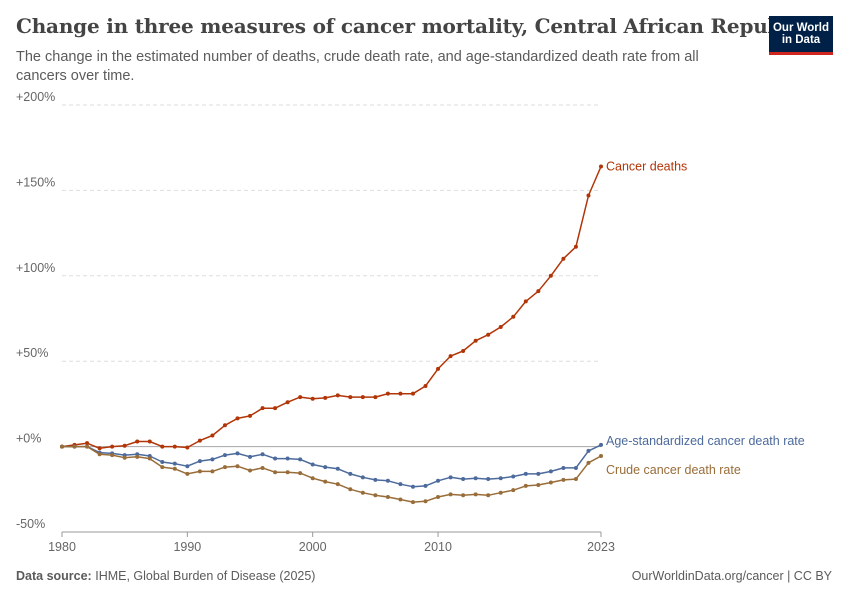  Describe the element at coordinates (673, 470) in the screenshot. I see `series-label: Crude cancer death rate` at that location.